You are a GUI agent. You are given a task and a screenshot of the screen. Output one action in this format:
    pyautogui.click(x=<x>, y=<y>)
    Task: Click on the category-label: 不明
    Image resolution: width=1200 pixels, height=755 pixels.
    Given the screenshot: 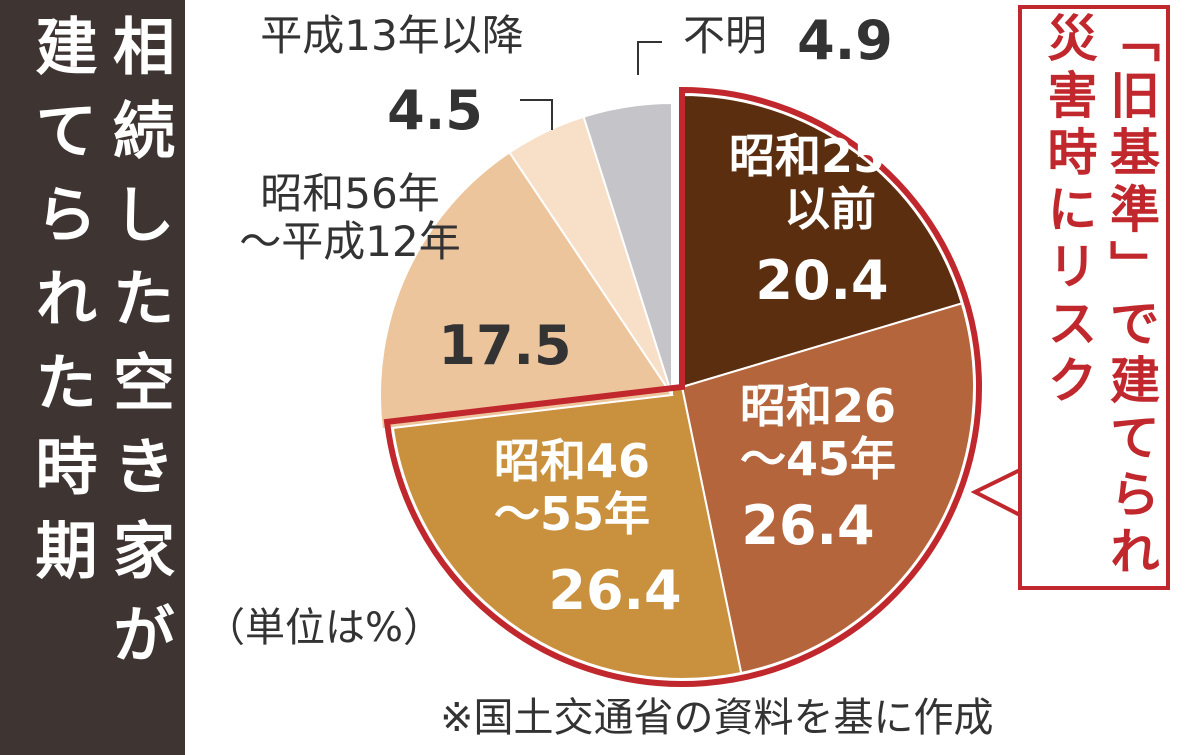 What is the action you would take?
    pyautogui.click(x=725, y=35)
    